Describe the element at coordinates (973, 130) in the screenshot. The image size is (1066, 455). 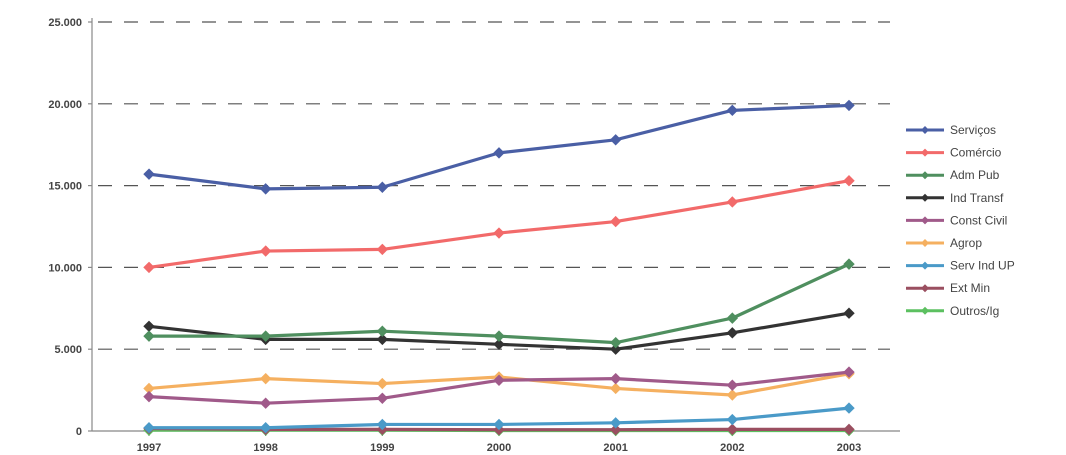
I see `legend-label: Serviços` at that location.